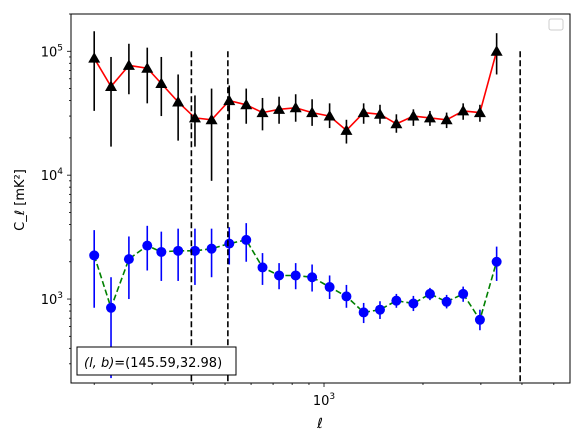 This screenshot has height=441, width=580. What do you see at coordinates (324, 400) in the screenshot?
I see `x-tick-label-0: 103` at bounding box center [324, 400].